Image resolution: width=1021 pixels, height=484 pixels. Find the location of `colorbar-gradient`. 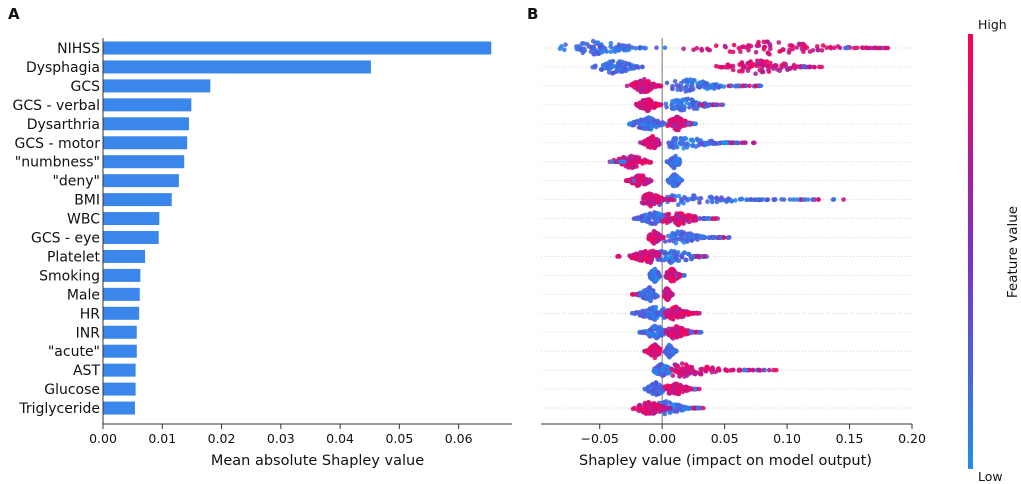

colorbar-gradient is located at coordinates (970, 251).